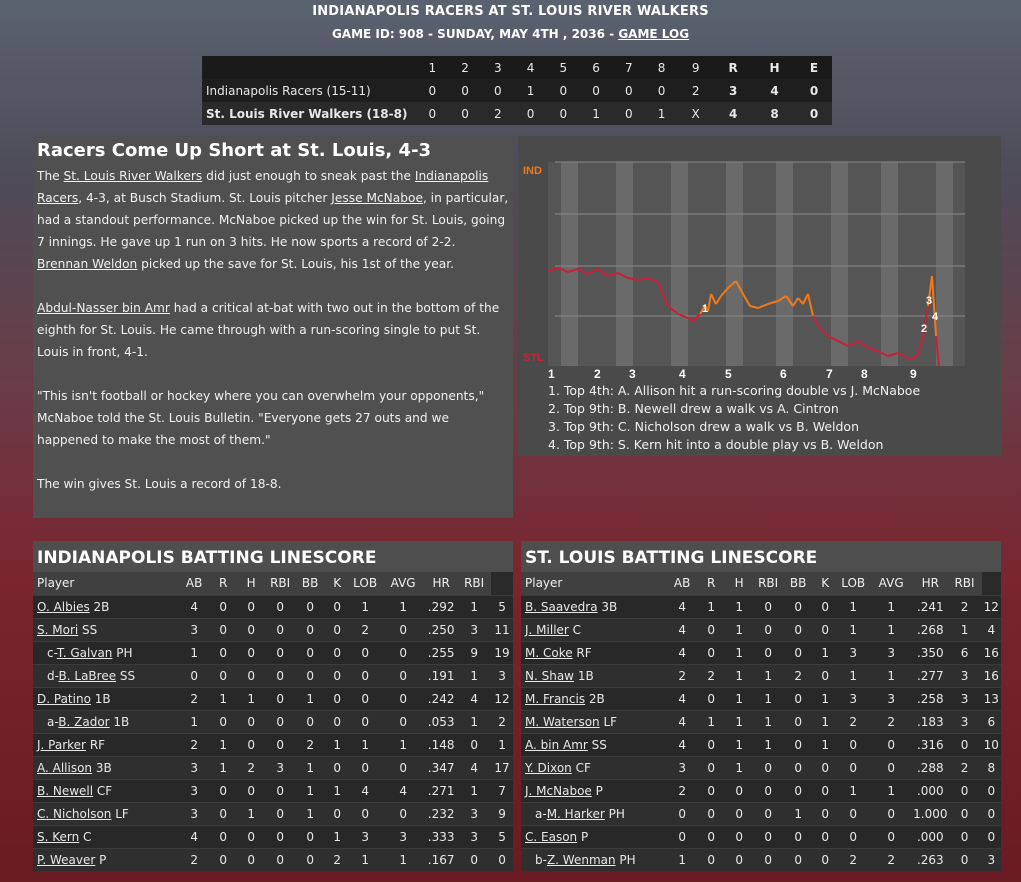  What do you see at coordinates (558, 790) in the screenshot?
I see `player-link: J. McNaboe` at bounding box center [558, 790].